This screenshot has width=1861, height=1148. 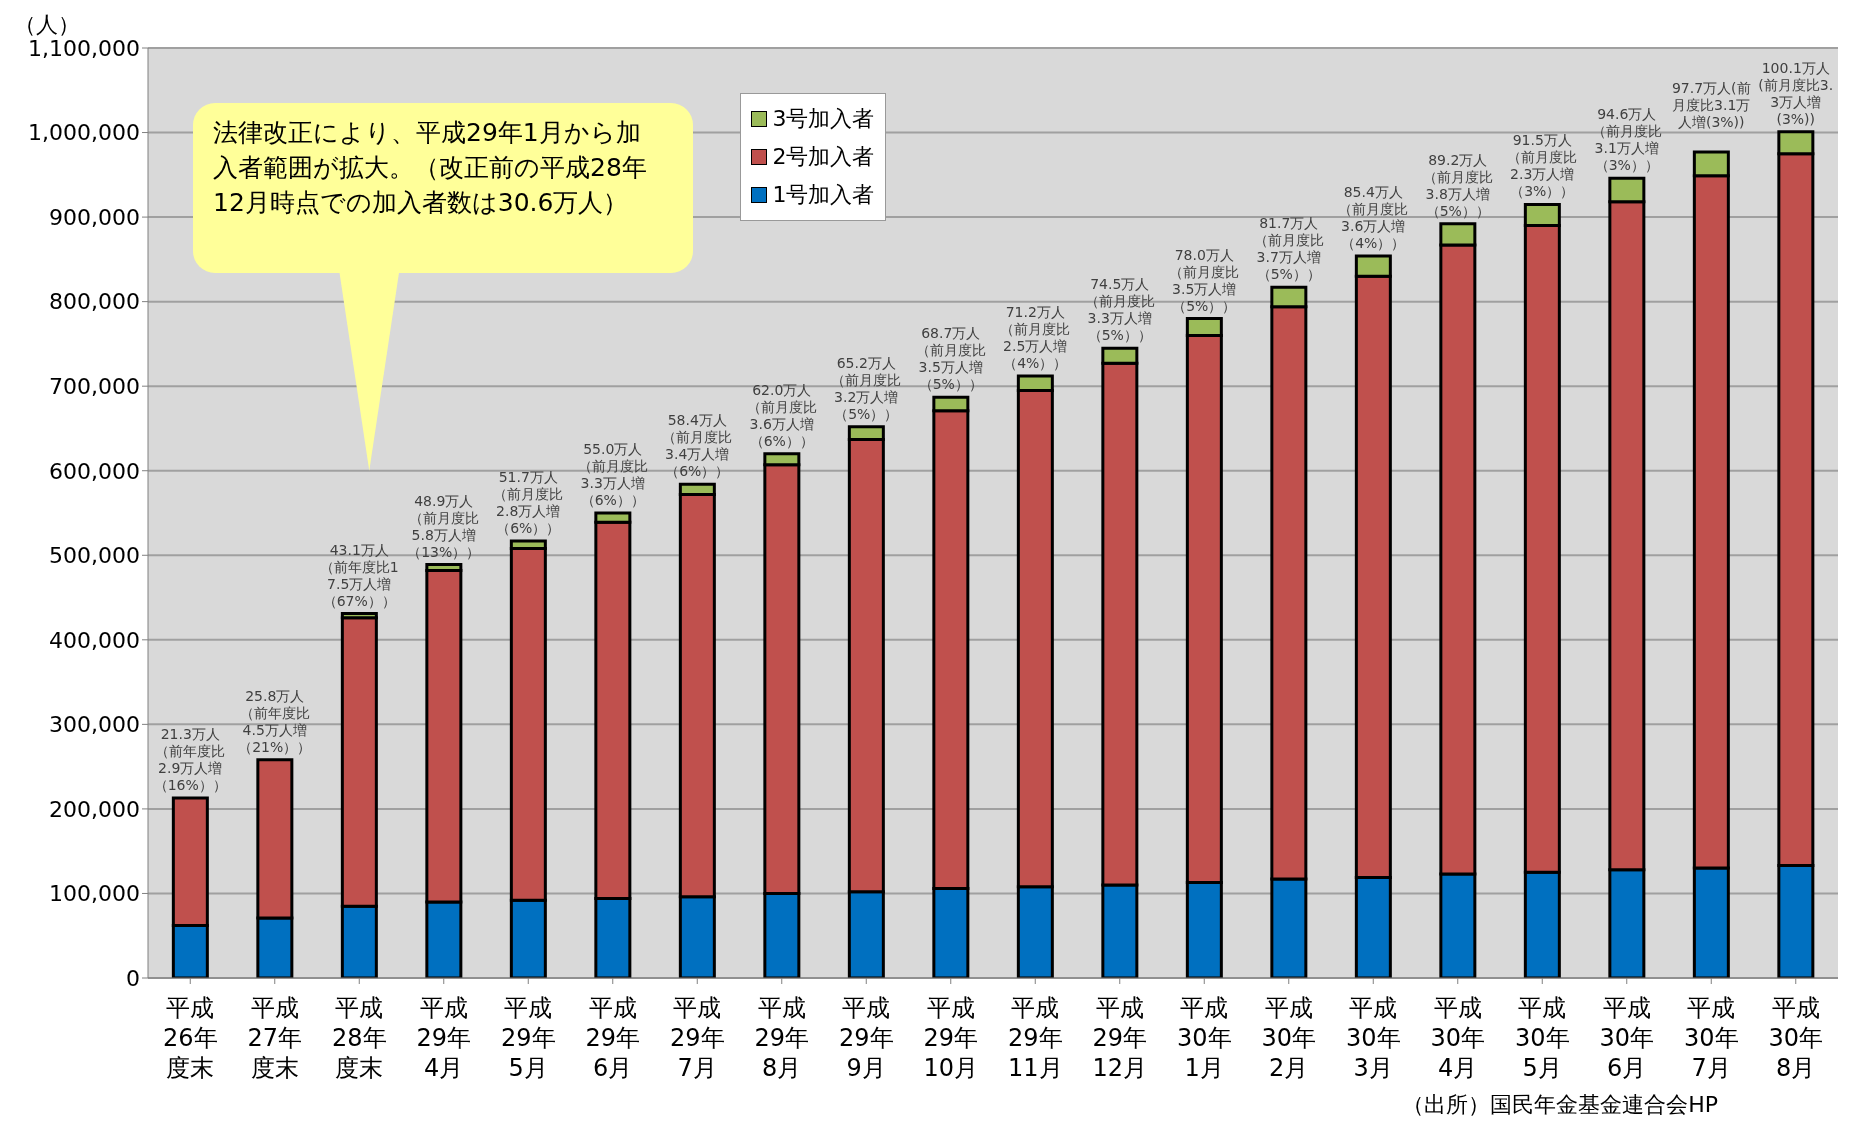 What do you see at coordinates (528, 502) in the screenshot?
I see `total-label: 51.7万人（前月度比2.8万人増（6%））` at bounding box center [528, 502].